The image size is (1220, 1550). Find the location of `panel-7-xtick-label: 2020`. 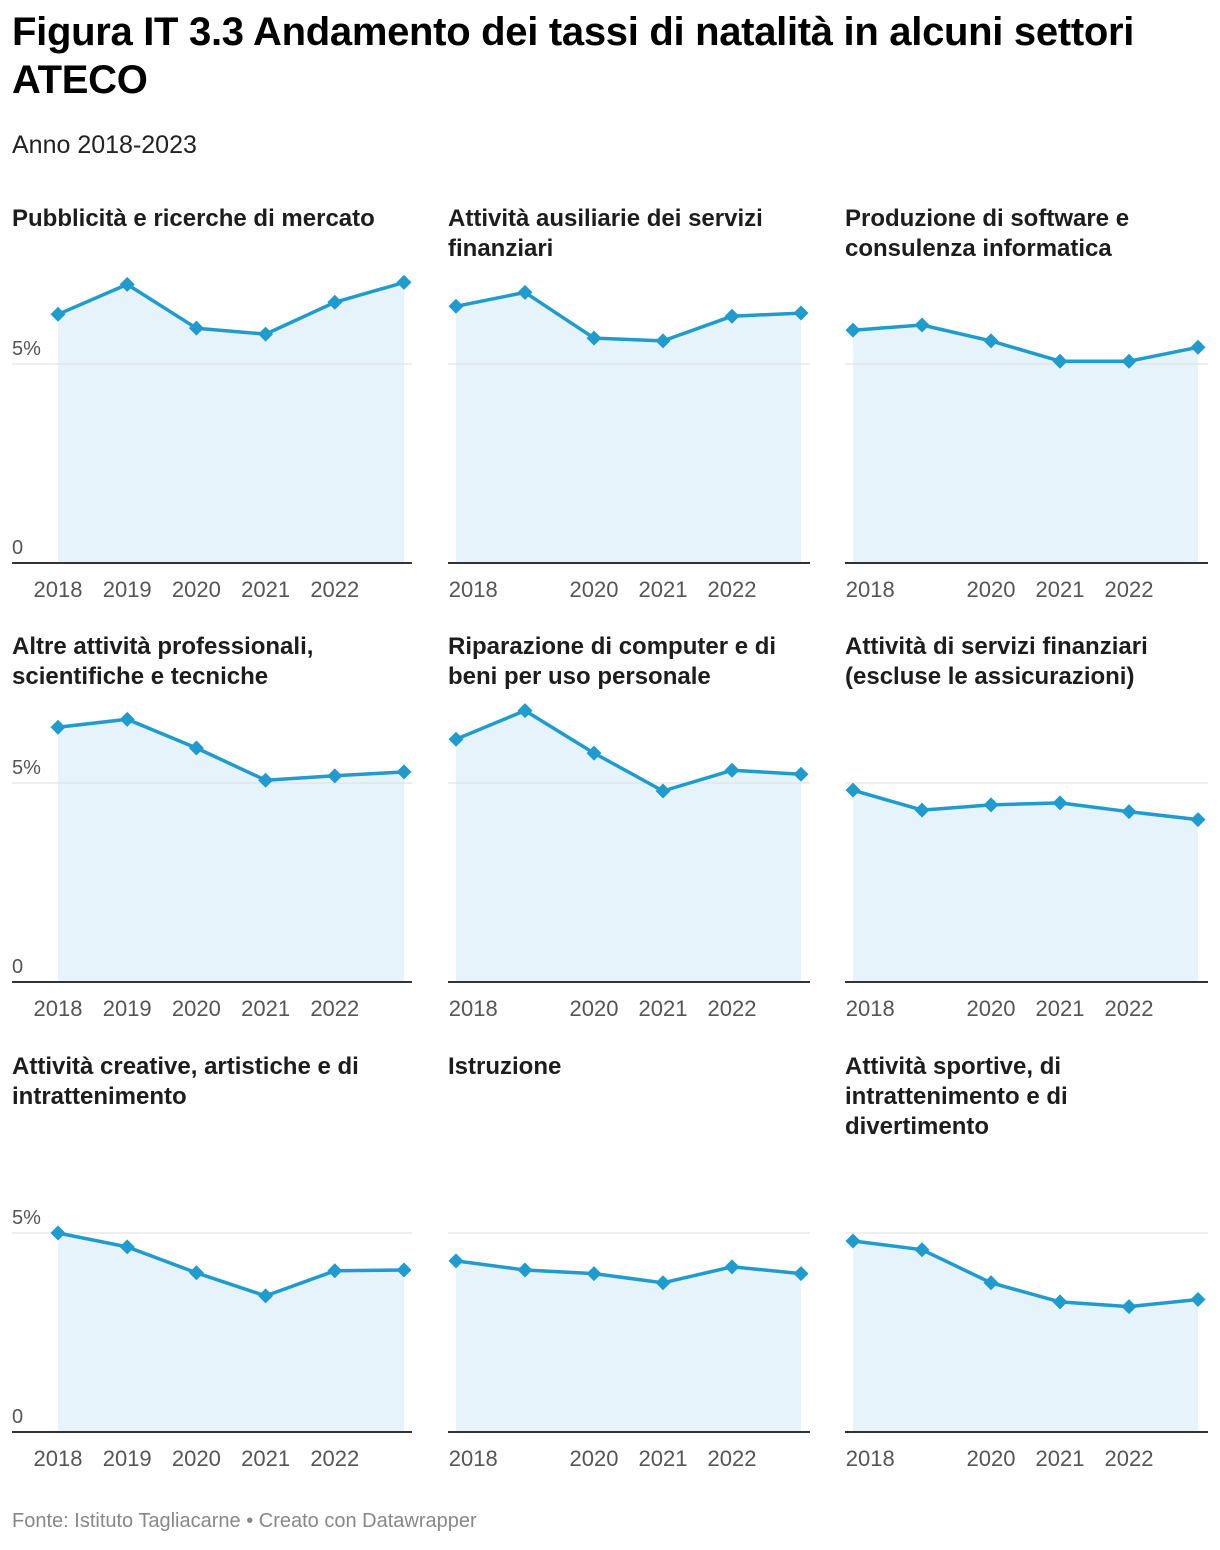

panel-7-xtick-label: 2020 is located at coordinates (196, 1458).